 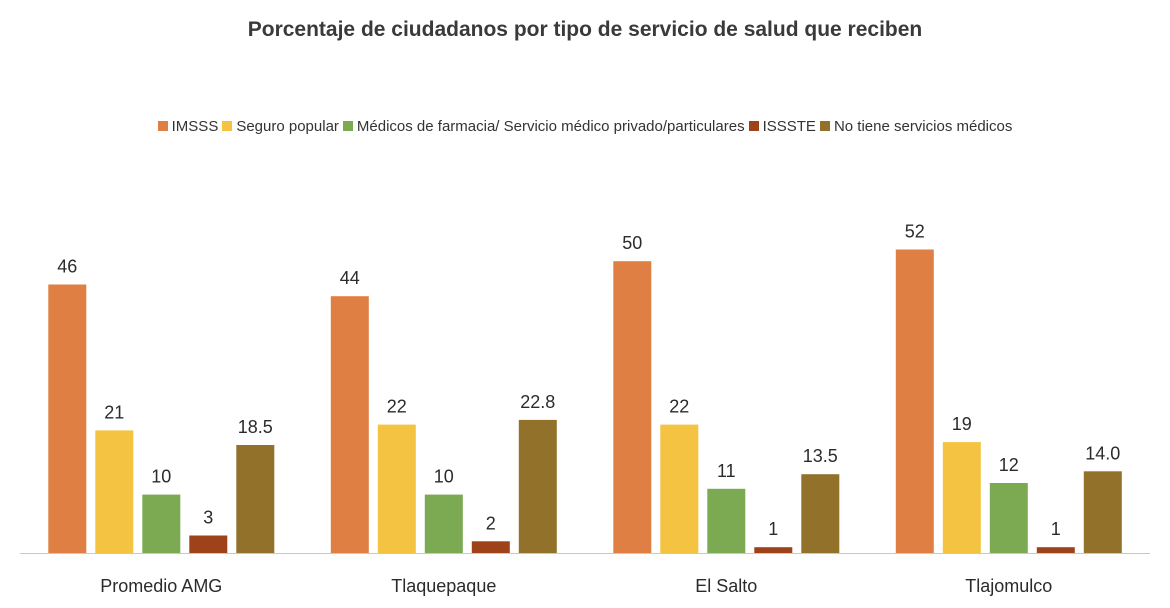 What do you see at coordinates (537, 402) in the screenshot?
I see `data-label: 22.8` at bounding box center [537, 402].